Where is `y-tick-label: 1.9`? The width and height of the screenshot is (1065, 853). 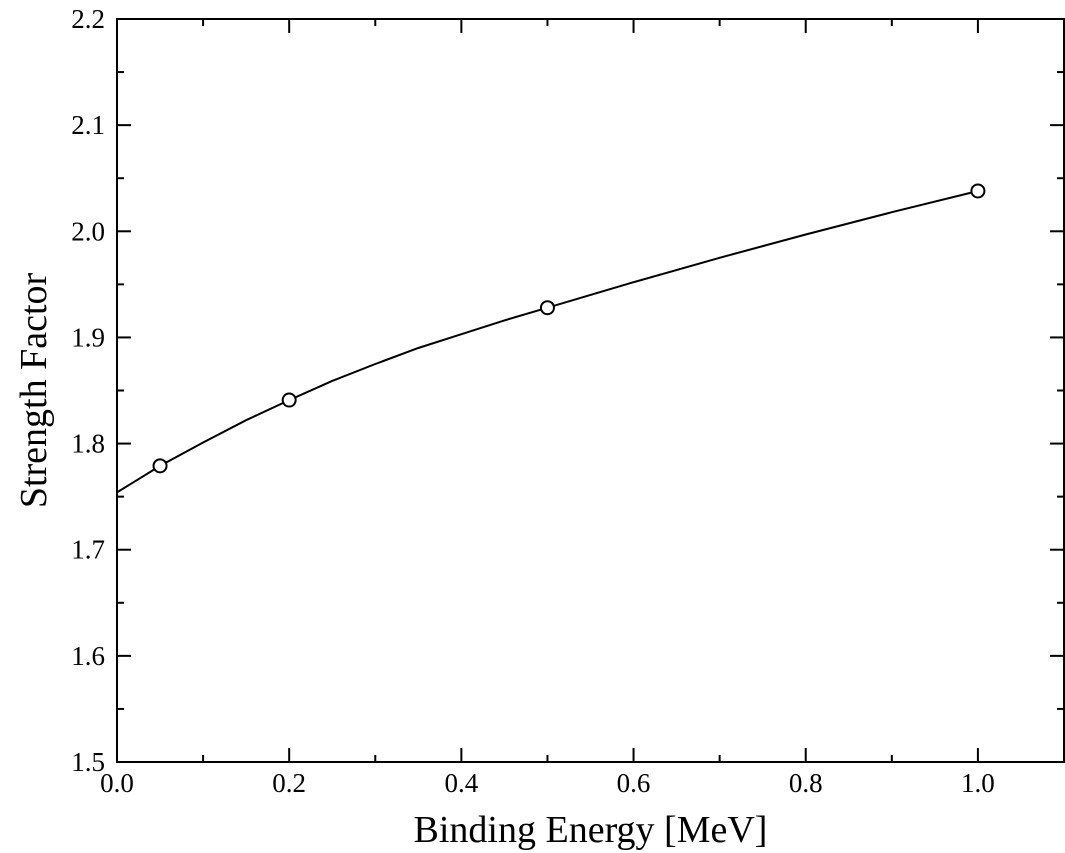
y-tick-label: 1.9 is located at coordinates (88, 337).